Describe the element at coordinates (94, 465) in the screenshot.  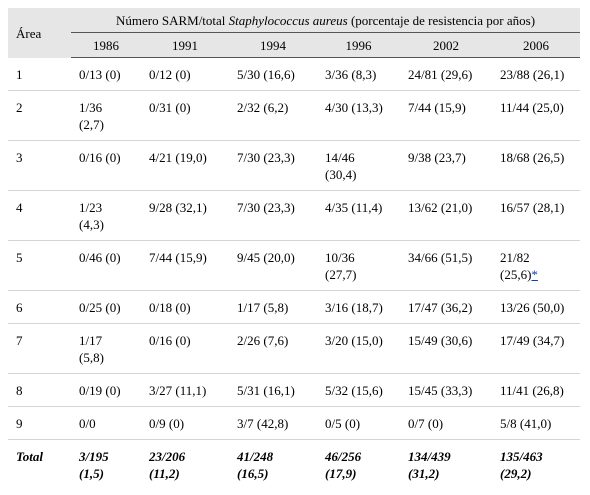
I see `cell-text: 3/195 (1,5)` at that location.